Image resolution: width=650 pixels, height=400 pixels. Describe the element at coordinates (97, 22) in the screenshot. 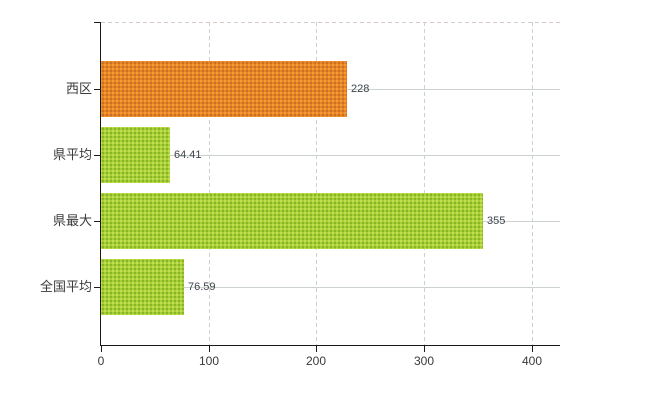

I see `y-axis-top-tick` at that location.